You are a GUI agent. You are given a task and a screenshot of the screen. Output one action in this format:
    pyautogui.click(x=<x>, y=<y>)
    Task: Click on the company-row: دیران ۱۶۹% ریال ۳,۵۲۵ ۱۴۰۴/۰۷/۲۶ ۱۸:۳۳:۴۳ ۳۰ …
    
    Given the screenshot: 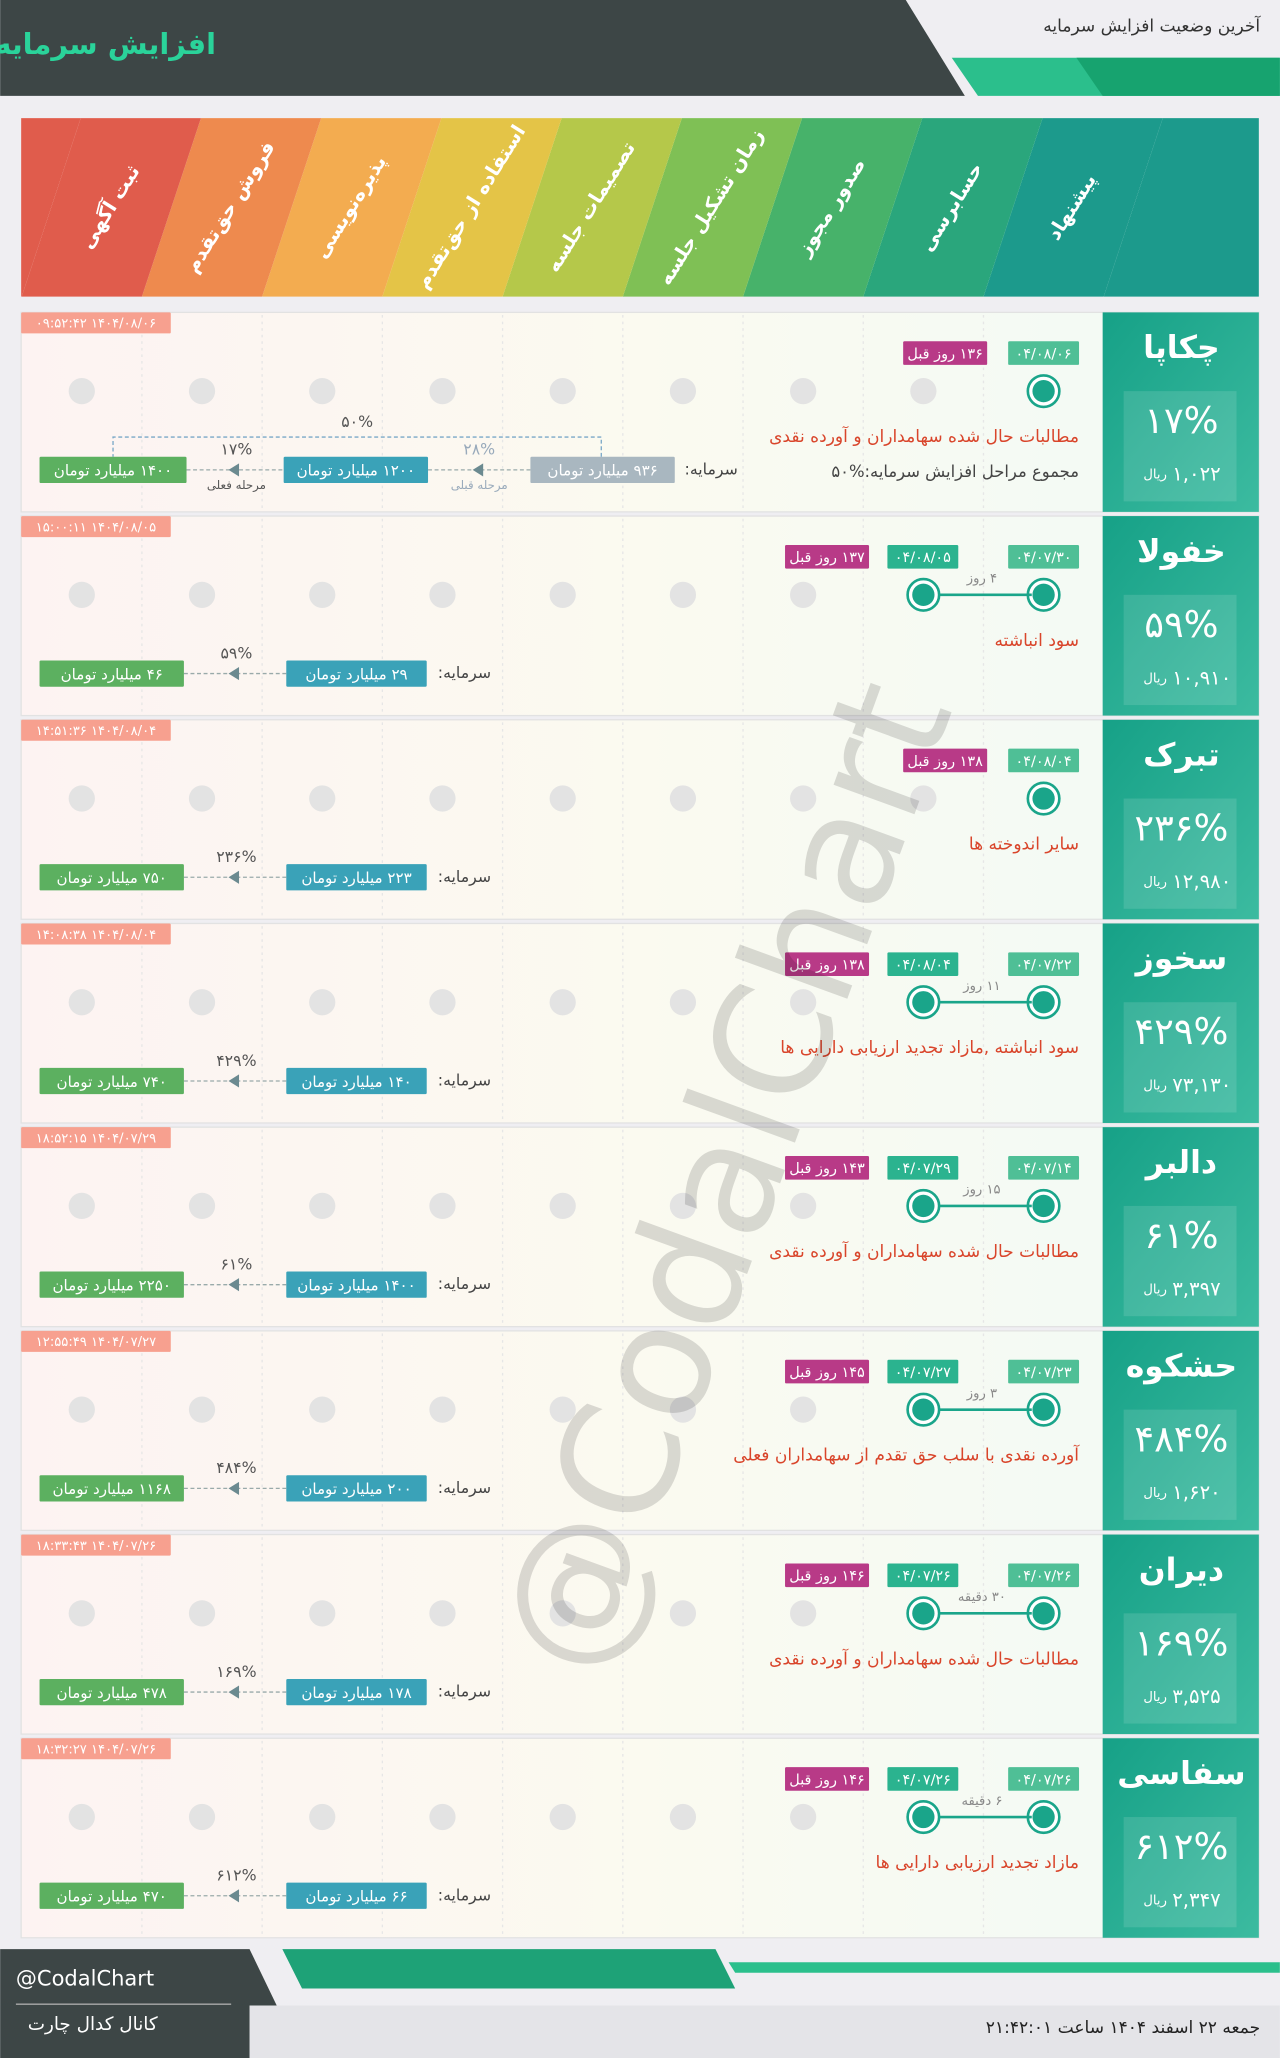 What is the action you would take?
    pyautogui.click(x=640, y=1634)
    